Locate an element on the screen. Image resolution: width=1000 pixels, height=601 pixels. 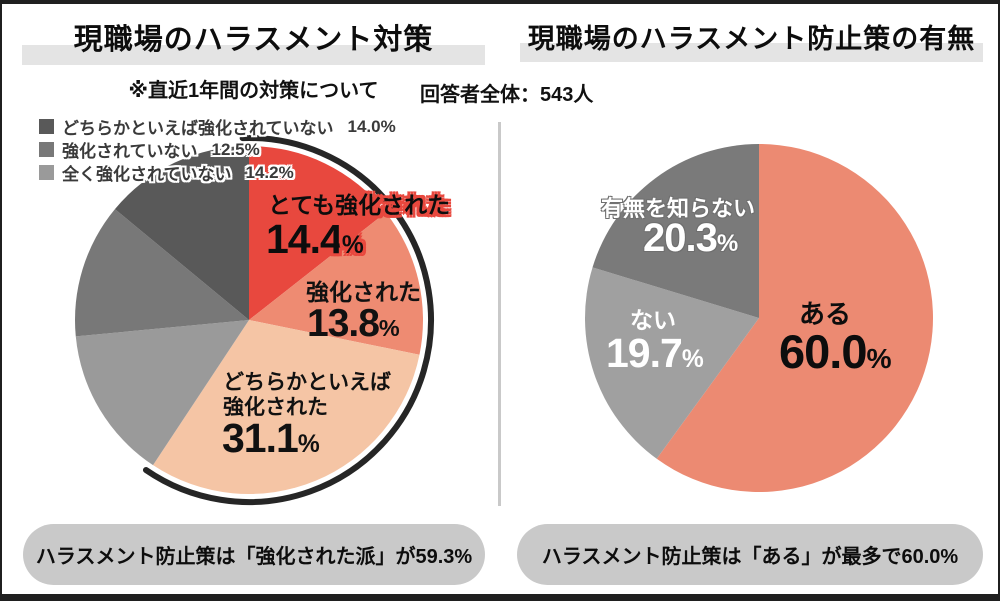
slice-label-umu-shiranai: 有無を知らない is located at coordinates (678, 208).